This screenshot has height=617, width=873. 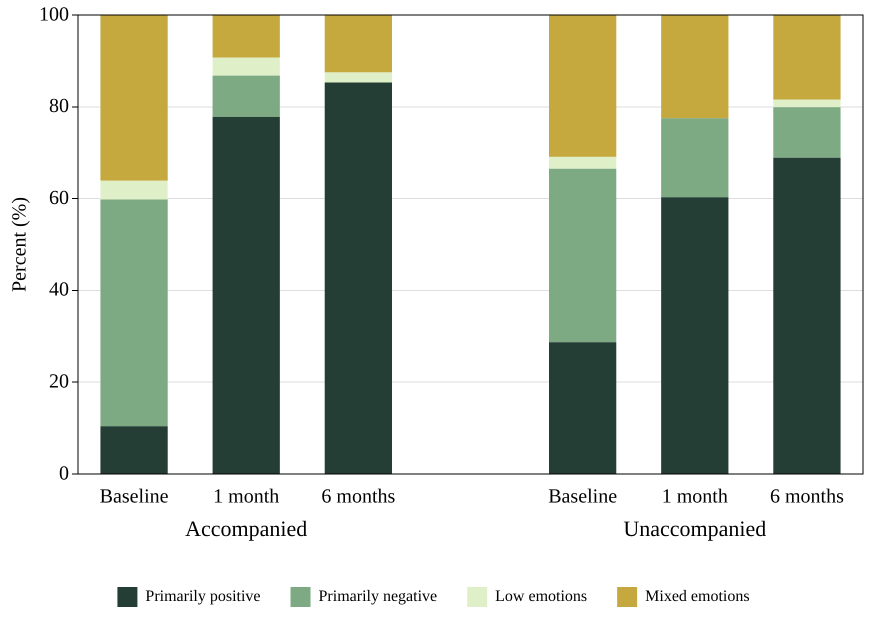 What do you see at coordinates (59, 197) in the screenshot?
I see `y-tick-label: 60` at bounding box center [59, 197].